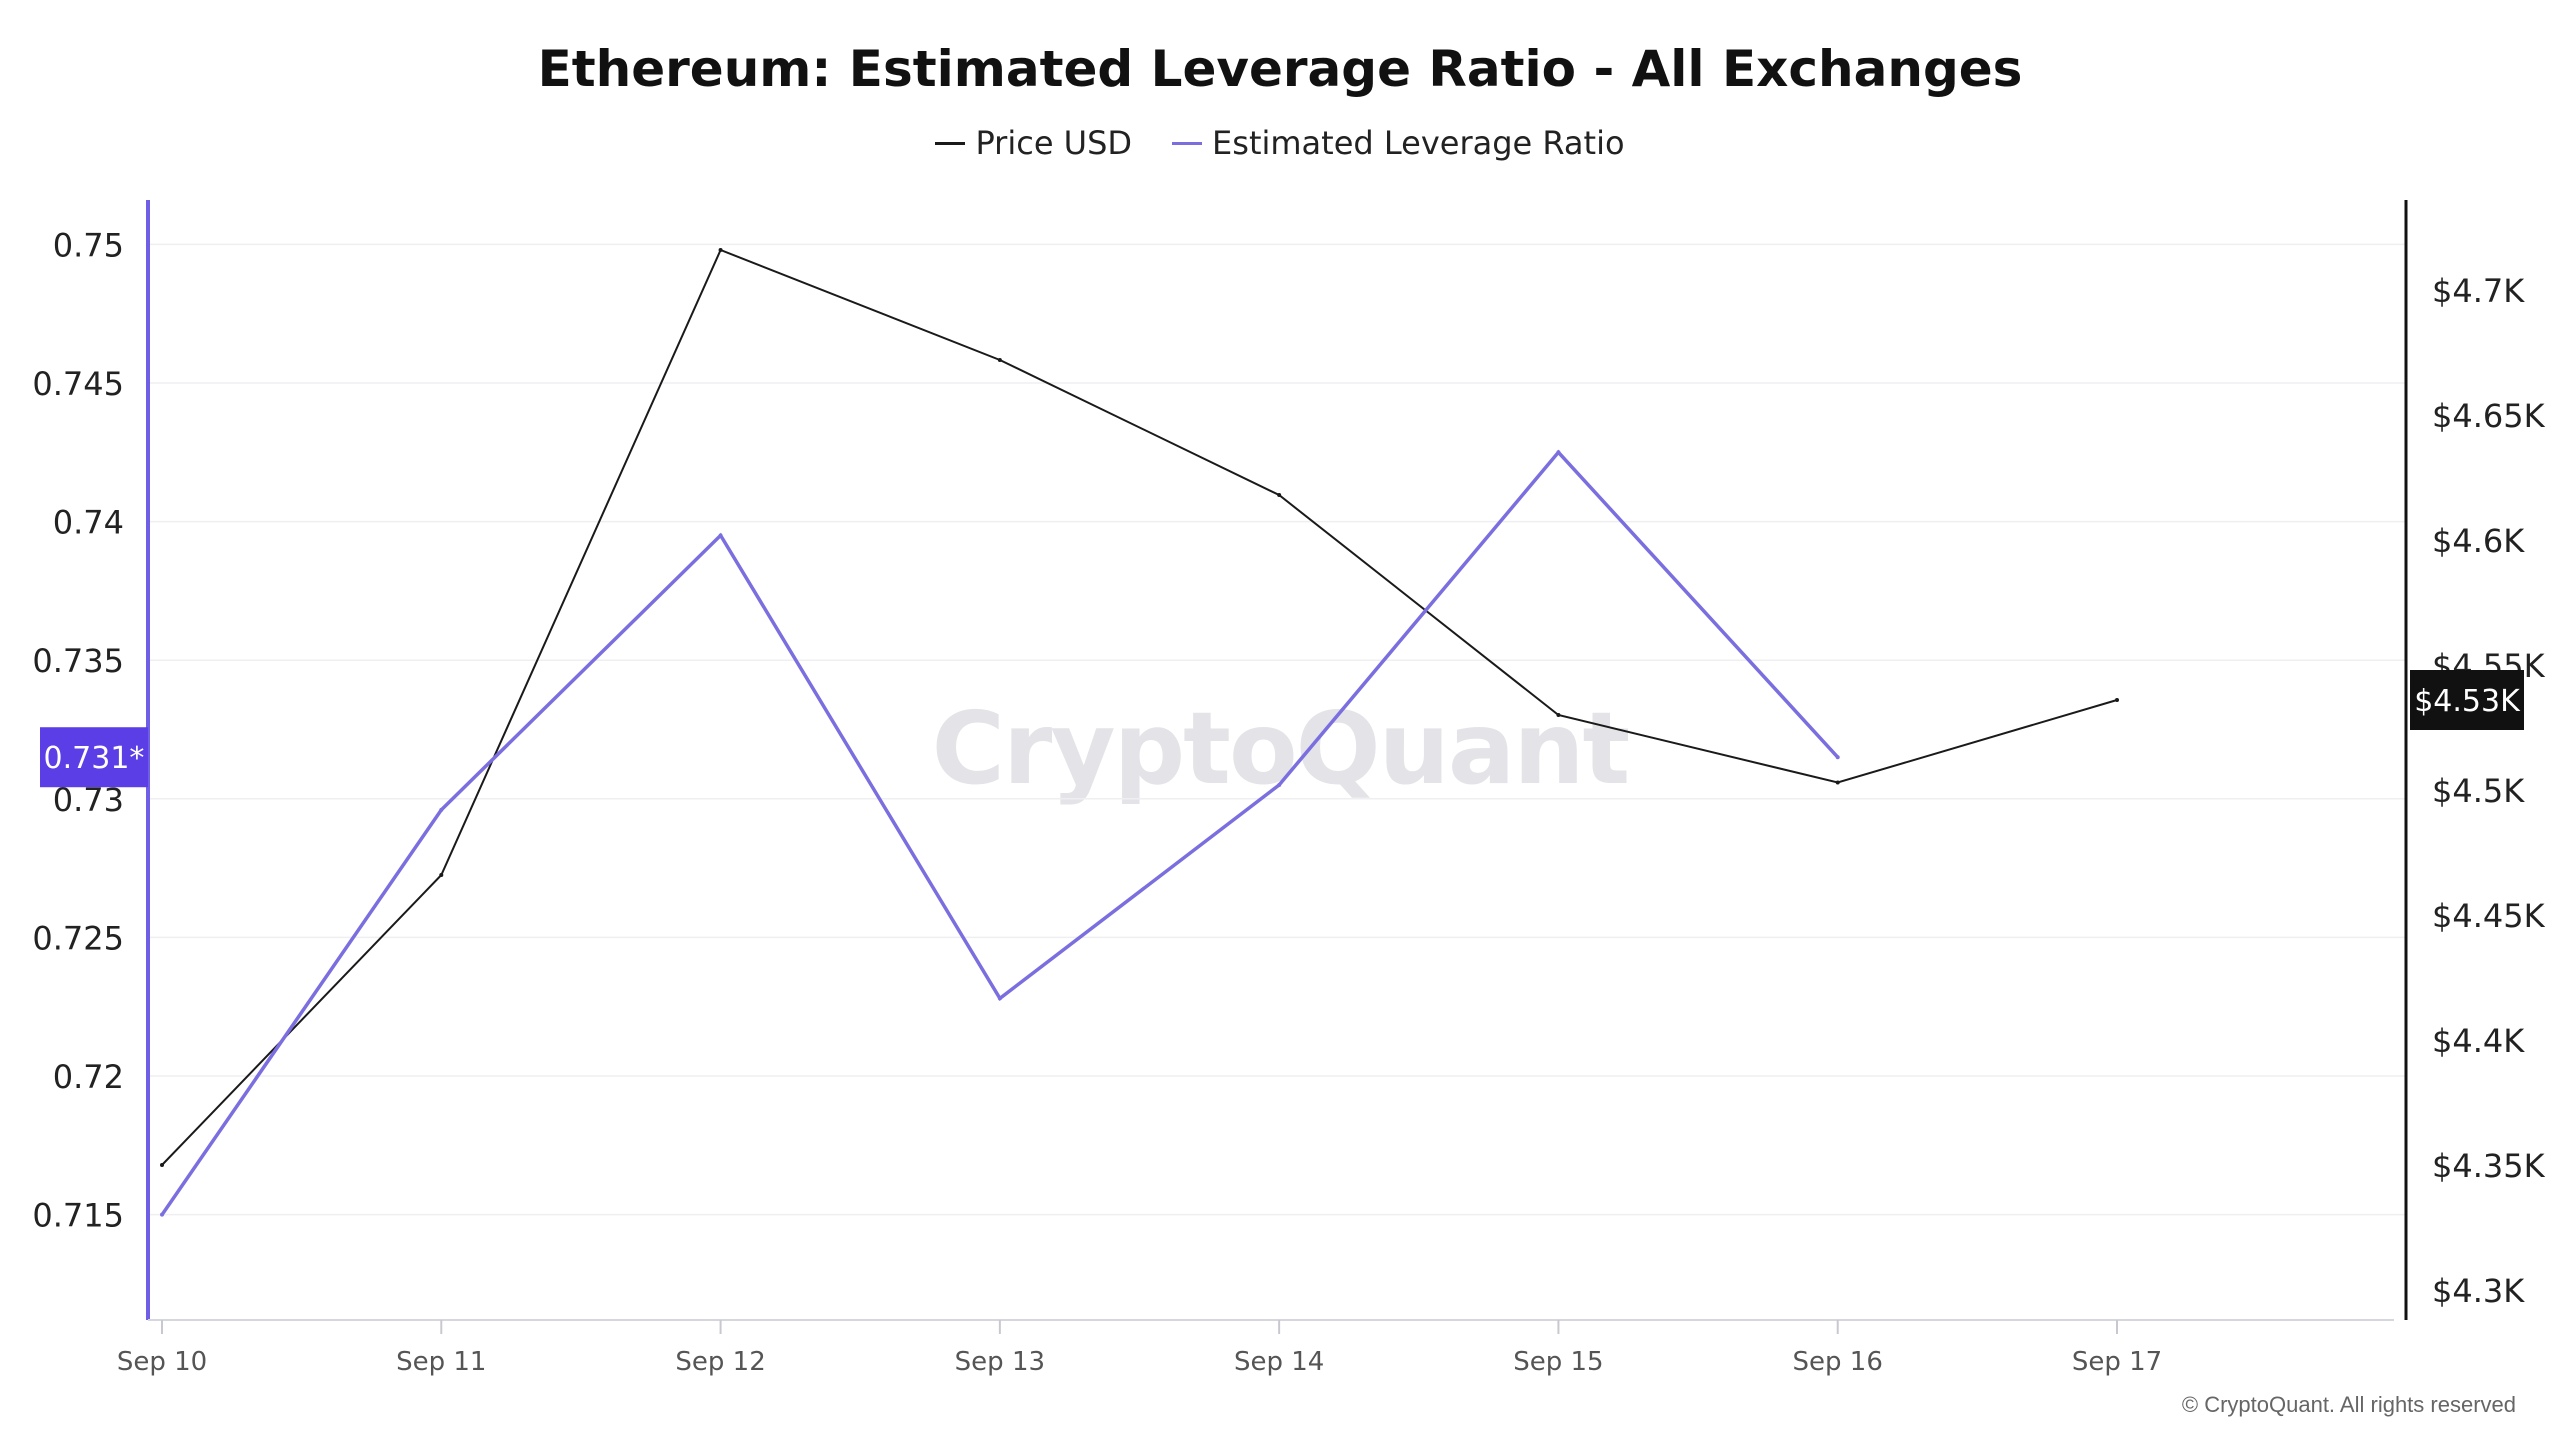 The width and height of the screenshot is (2560, 1440). Describe the element at coordinates (441, 1362) in the screenshot. I see `x-tick-label: Sep 11` at that location.